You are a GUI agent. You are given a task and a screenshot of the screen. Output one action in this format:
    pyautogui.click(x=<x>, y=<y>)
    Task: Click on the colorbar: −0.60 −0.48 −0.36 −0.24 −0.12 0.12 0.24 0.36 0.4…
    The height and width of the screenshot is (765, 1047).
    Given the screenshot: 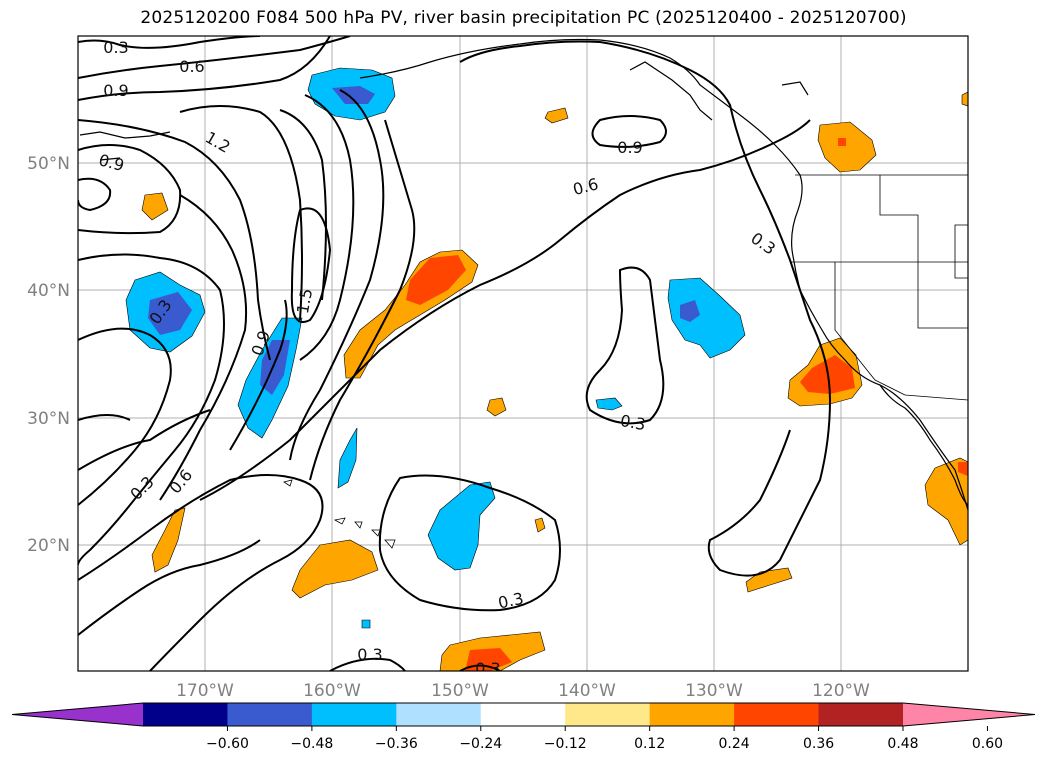 What is the action you would take?
    pyautogui.click(x=523, y=727)
    